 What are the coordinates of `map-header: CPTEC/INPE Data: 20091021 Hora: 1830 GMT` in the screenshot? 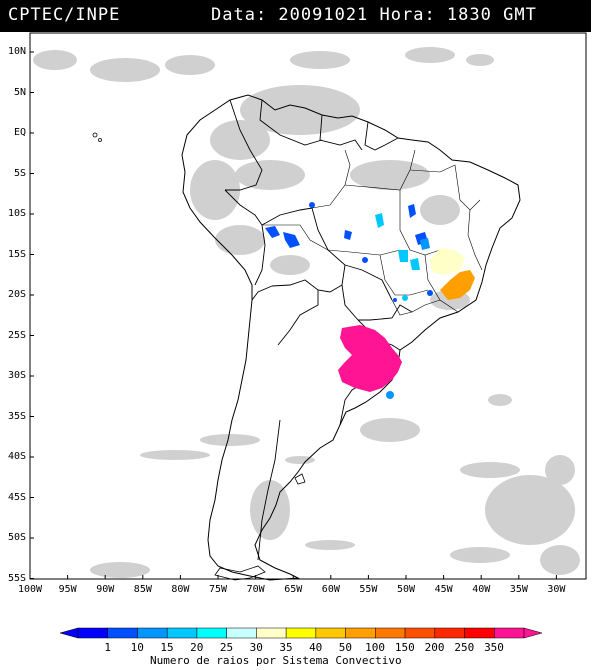 It's located at (295, 16).